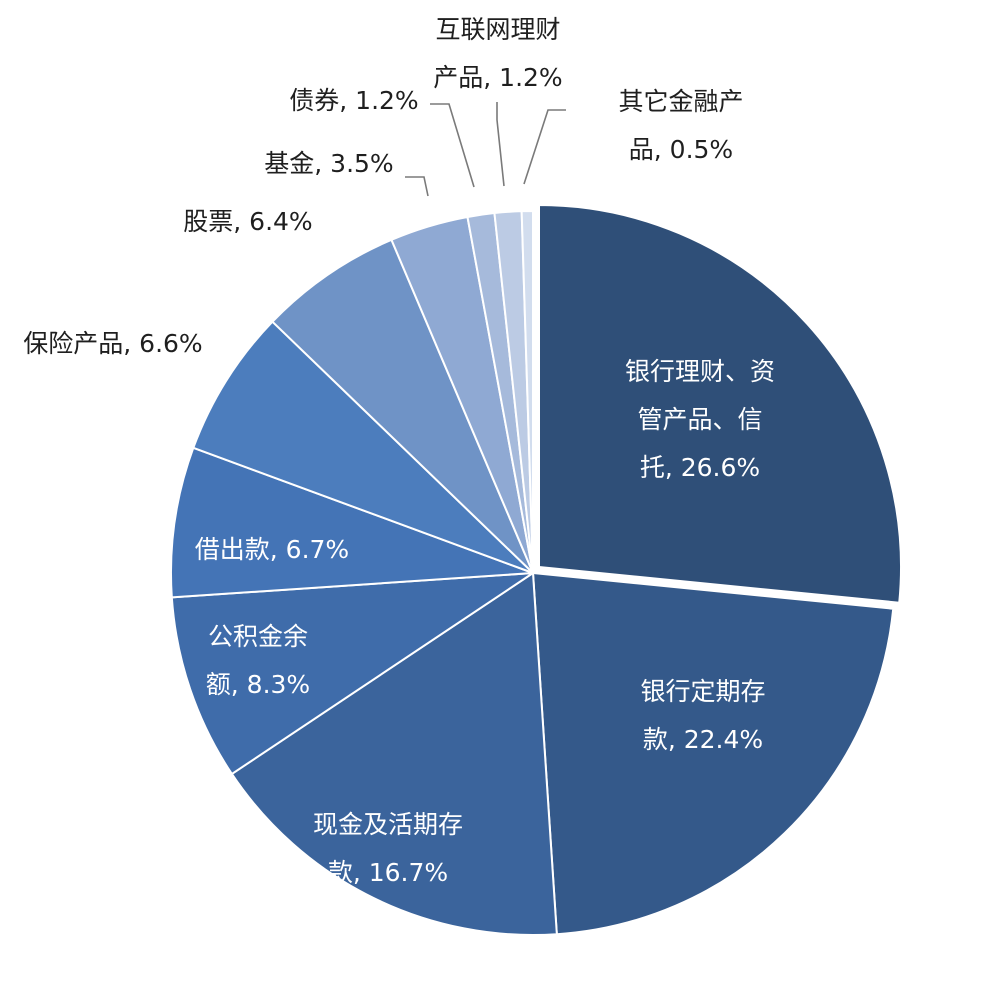  I want to click on slice-label-8: 债券, 1.2%, so click(353, 100).